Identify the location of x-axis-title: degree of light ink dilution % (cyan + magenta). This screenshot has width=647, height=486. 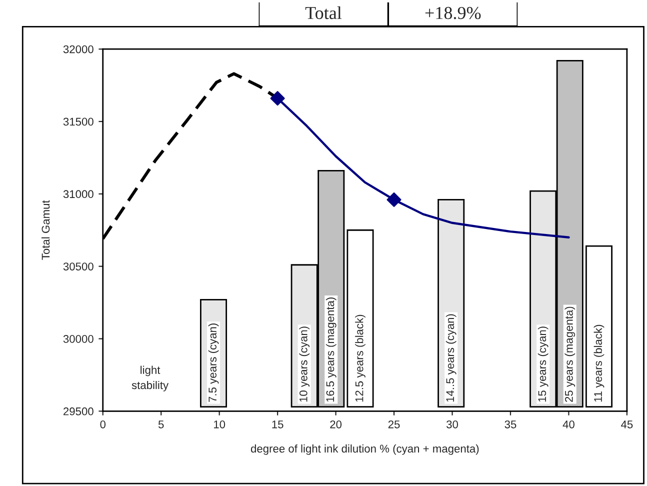
(364, 449).